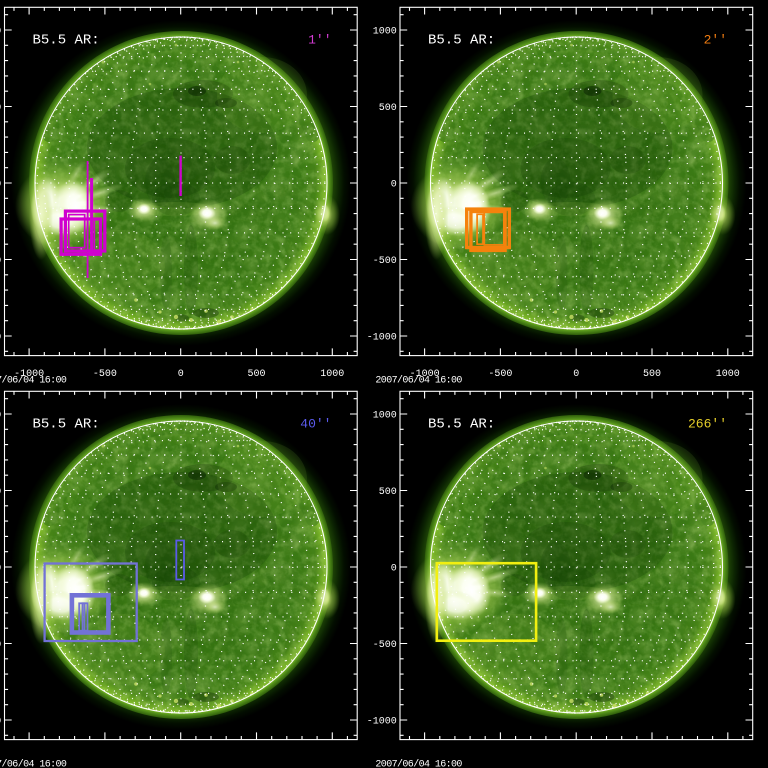 The image size is (768, 768). Describe the element at coordinates (715, 39) in the screenshot. I see `svg-text: 2''` at that location.